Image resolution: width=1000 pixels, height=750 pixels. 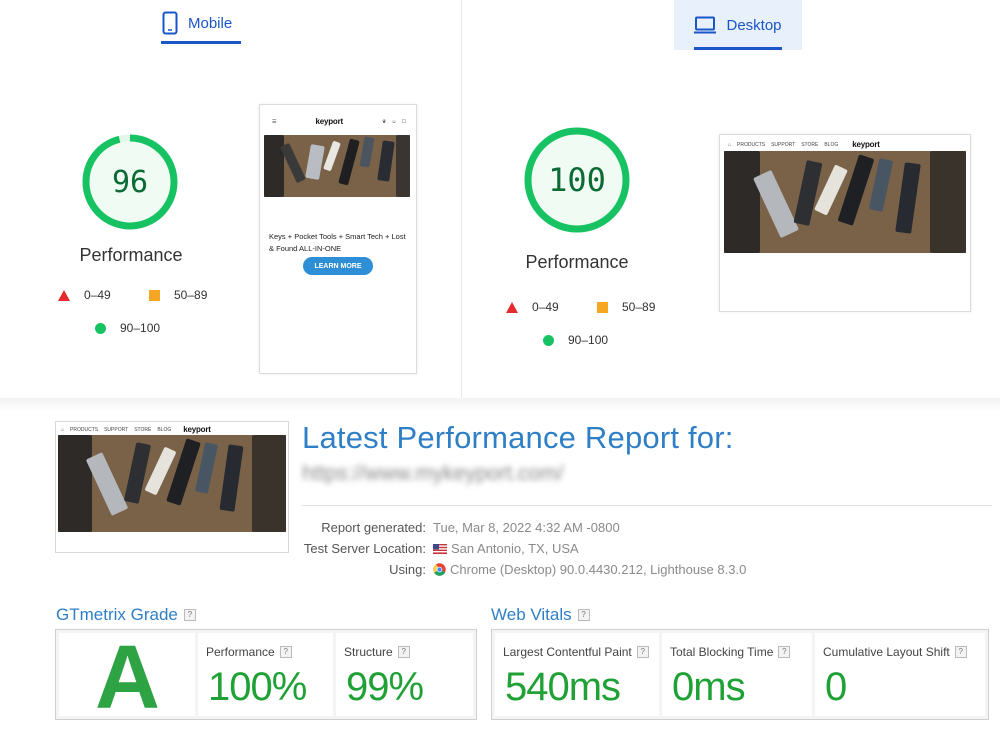 I want to click on performance-label-row: Performance ?, so click(x=249, y=652).